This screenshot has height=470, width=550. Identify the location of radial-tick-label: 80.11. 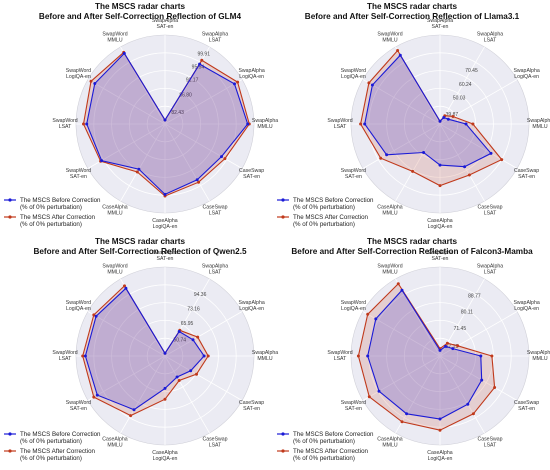
(467, 313).